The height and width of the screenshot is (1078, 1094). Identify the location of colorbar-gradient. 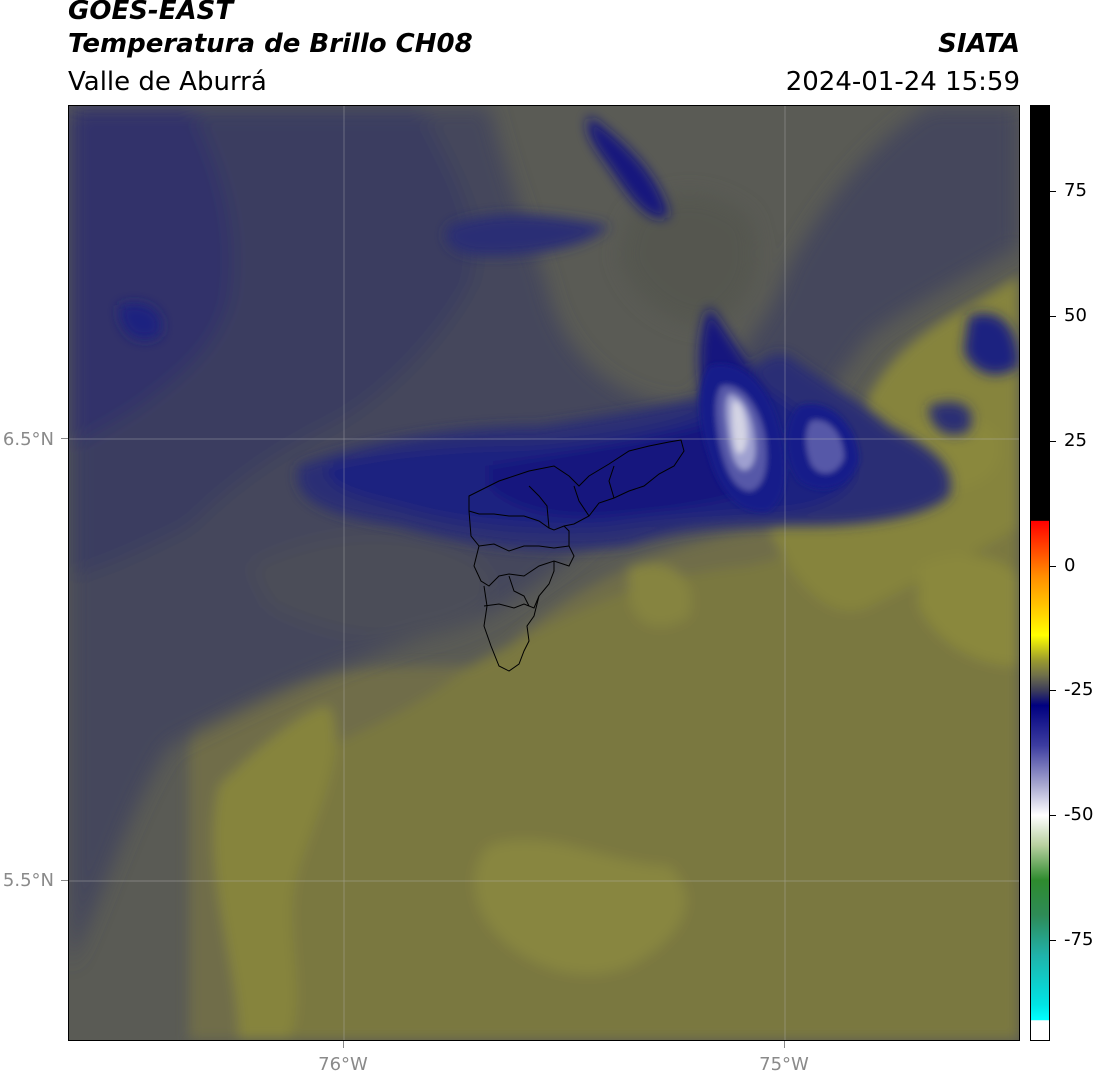
(1040, 573).